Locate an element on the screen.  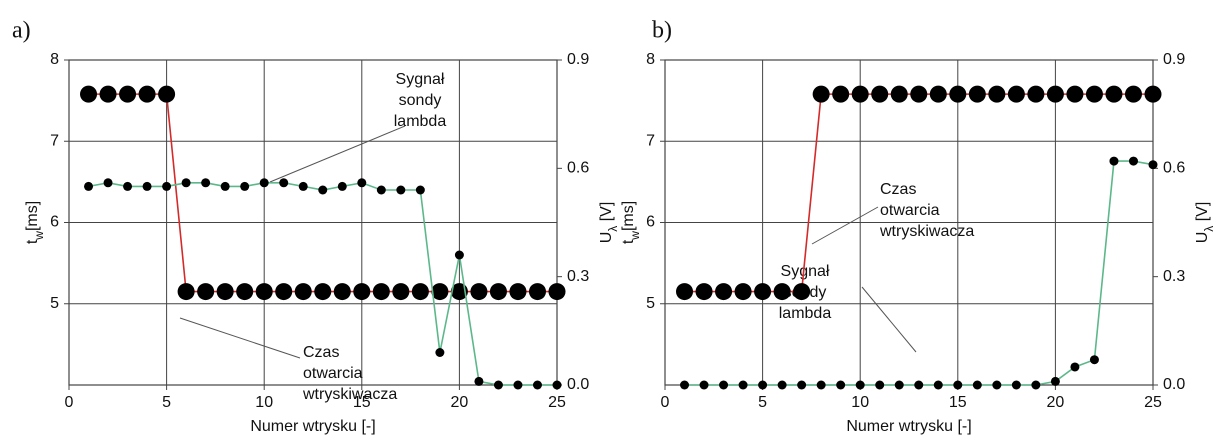
y-tick-label: 8 is located at coordinates (650, 59).